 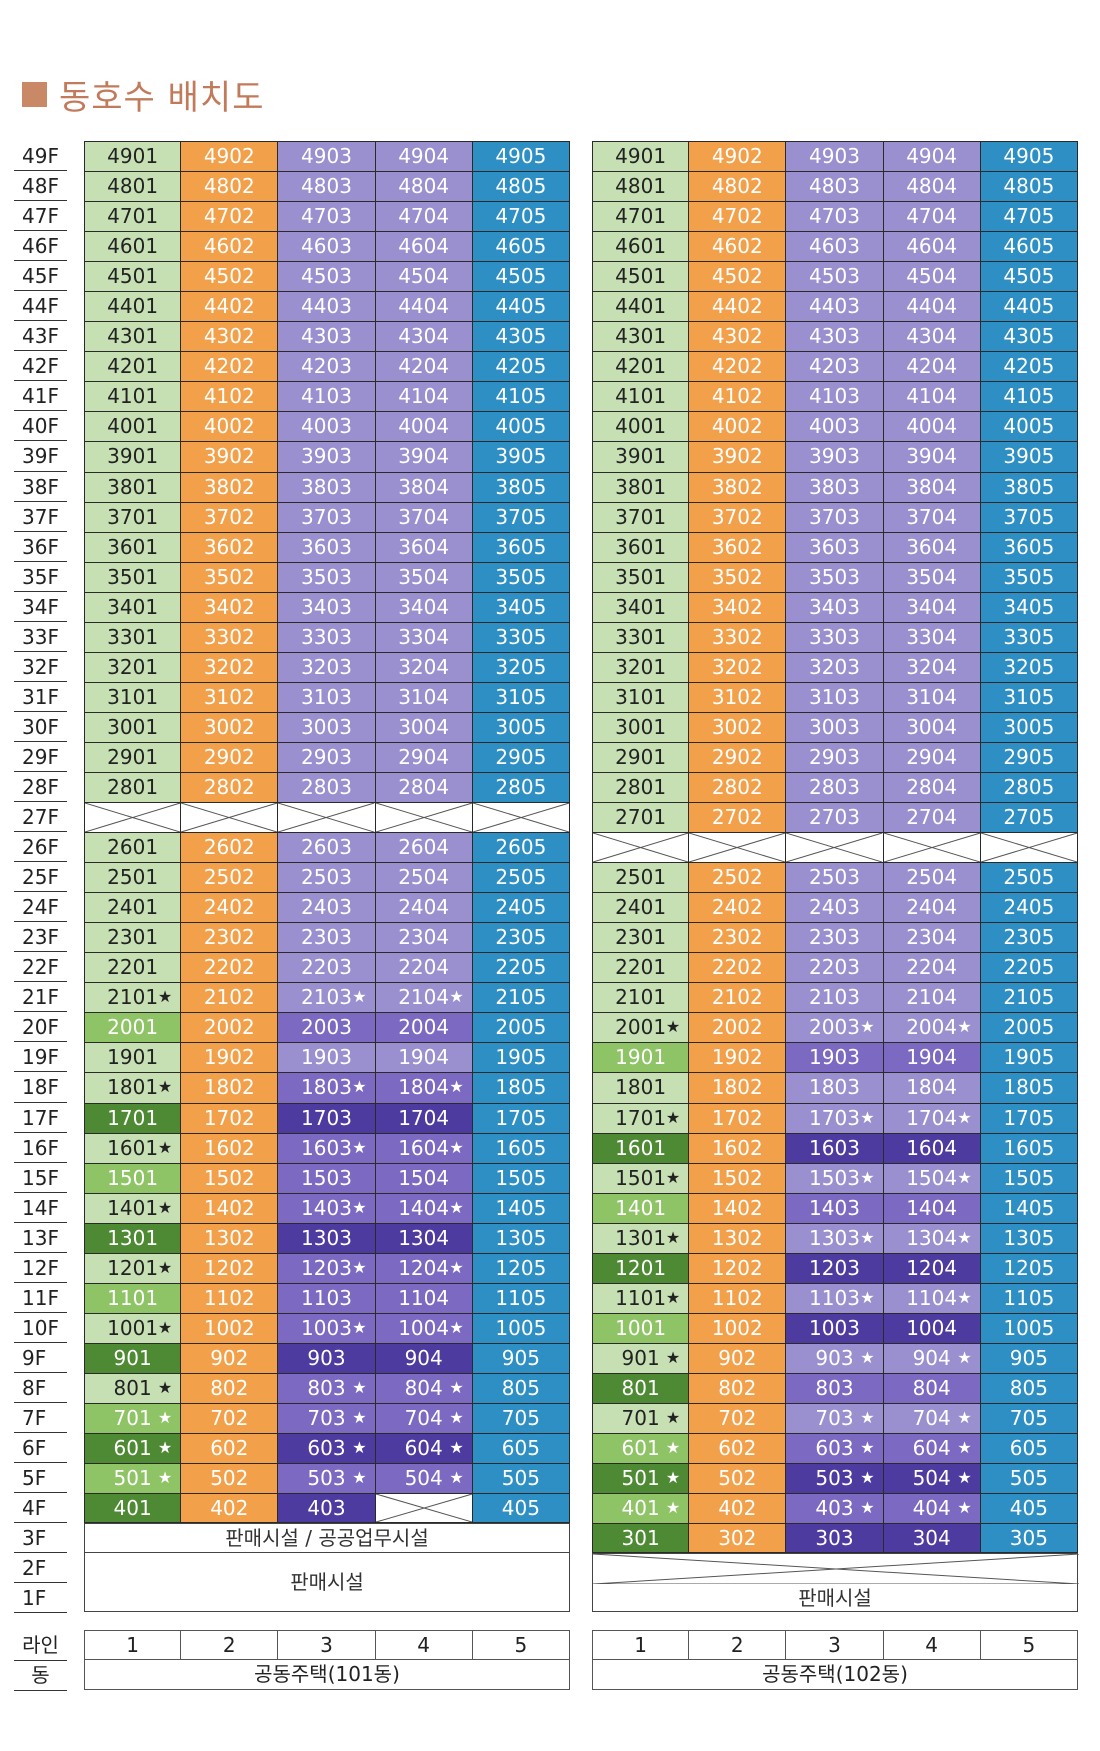 I want to click on unit-cell: 401, so click(x=133, y=1508).